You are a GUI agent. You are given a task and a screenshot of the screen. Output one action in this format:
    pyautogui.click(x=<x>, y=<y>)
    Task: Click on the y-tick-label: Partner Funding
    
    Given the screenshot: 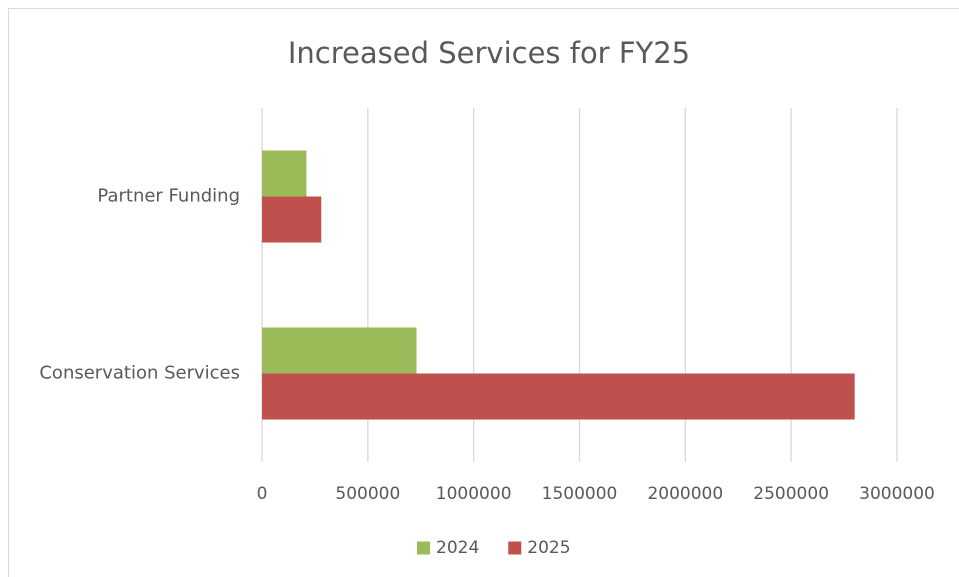 What is the action you would take?
    pyautogui.click(x=168, y=196)
    